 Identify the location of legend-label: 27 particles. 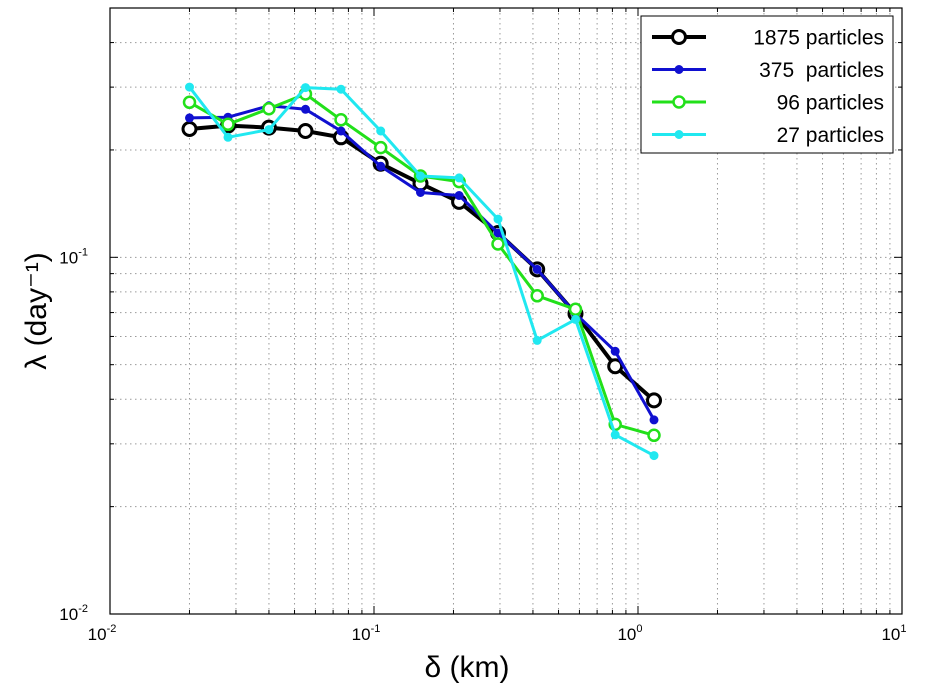
(830, 135).